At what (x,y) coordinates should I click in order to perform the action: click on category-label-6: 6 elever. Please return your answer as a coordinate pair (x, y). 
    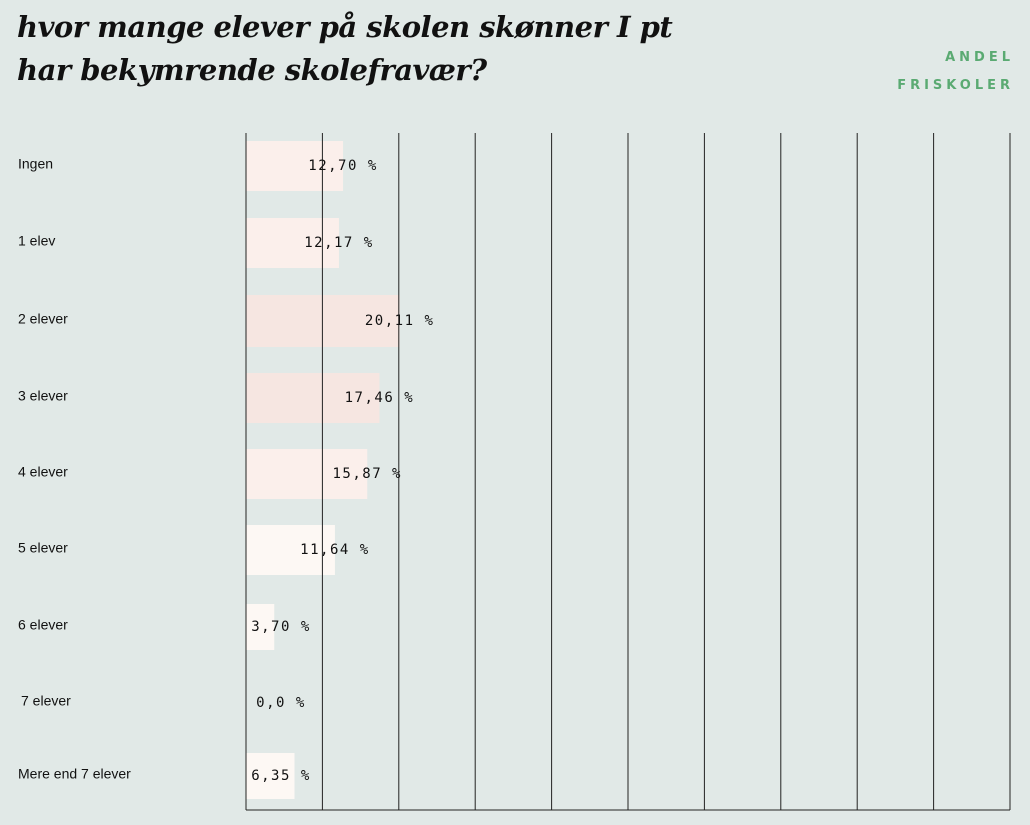
    Looking at the image, I should click on (43, 625).